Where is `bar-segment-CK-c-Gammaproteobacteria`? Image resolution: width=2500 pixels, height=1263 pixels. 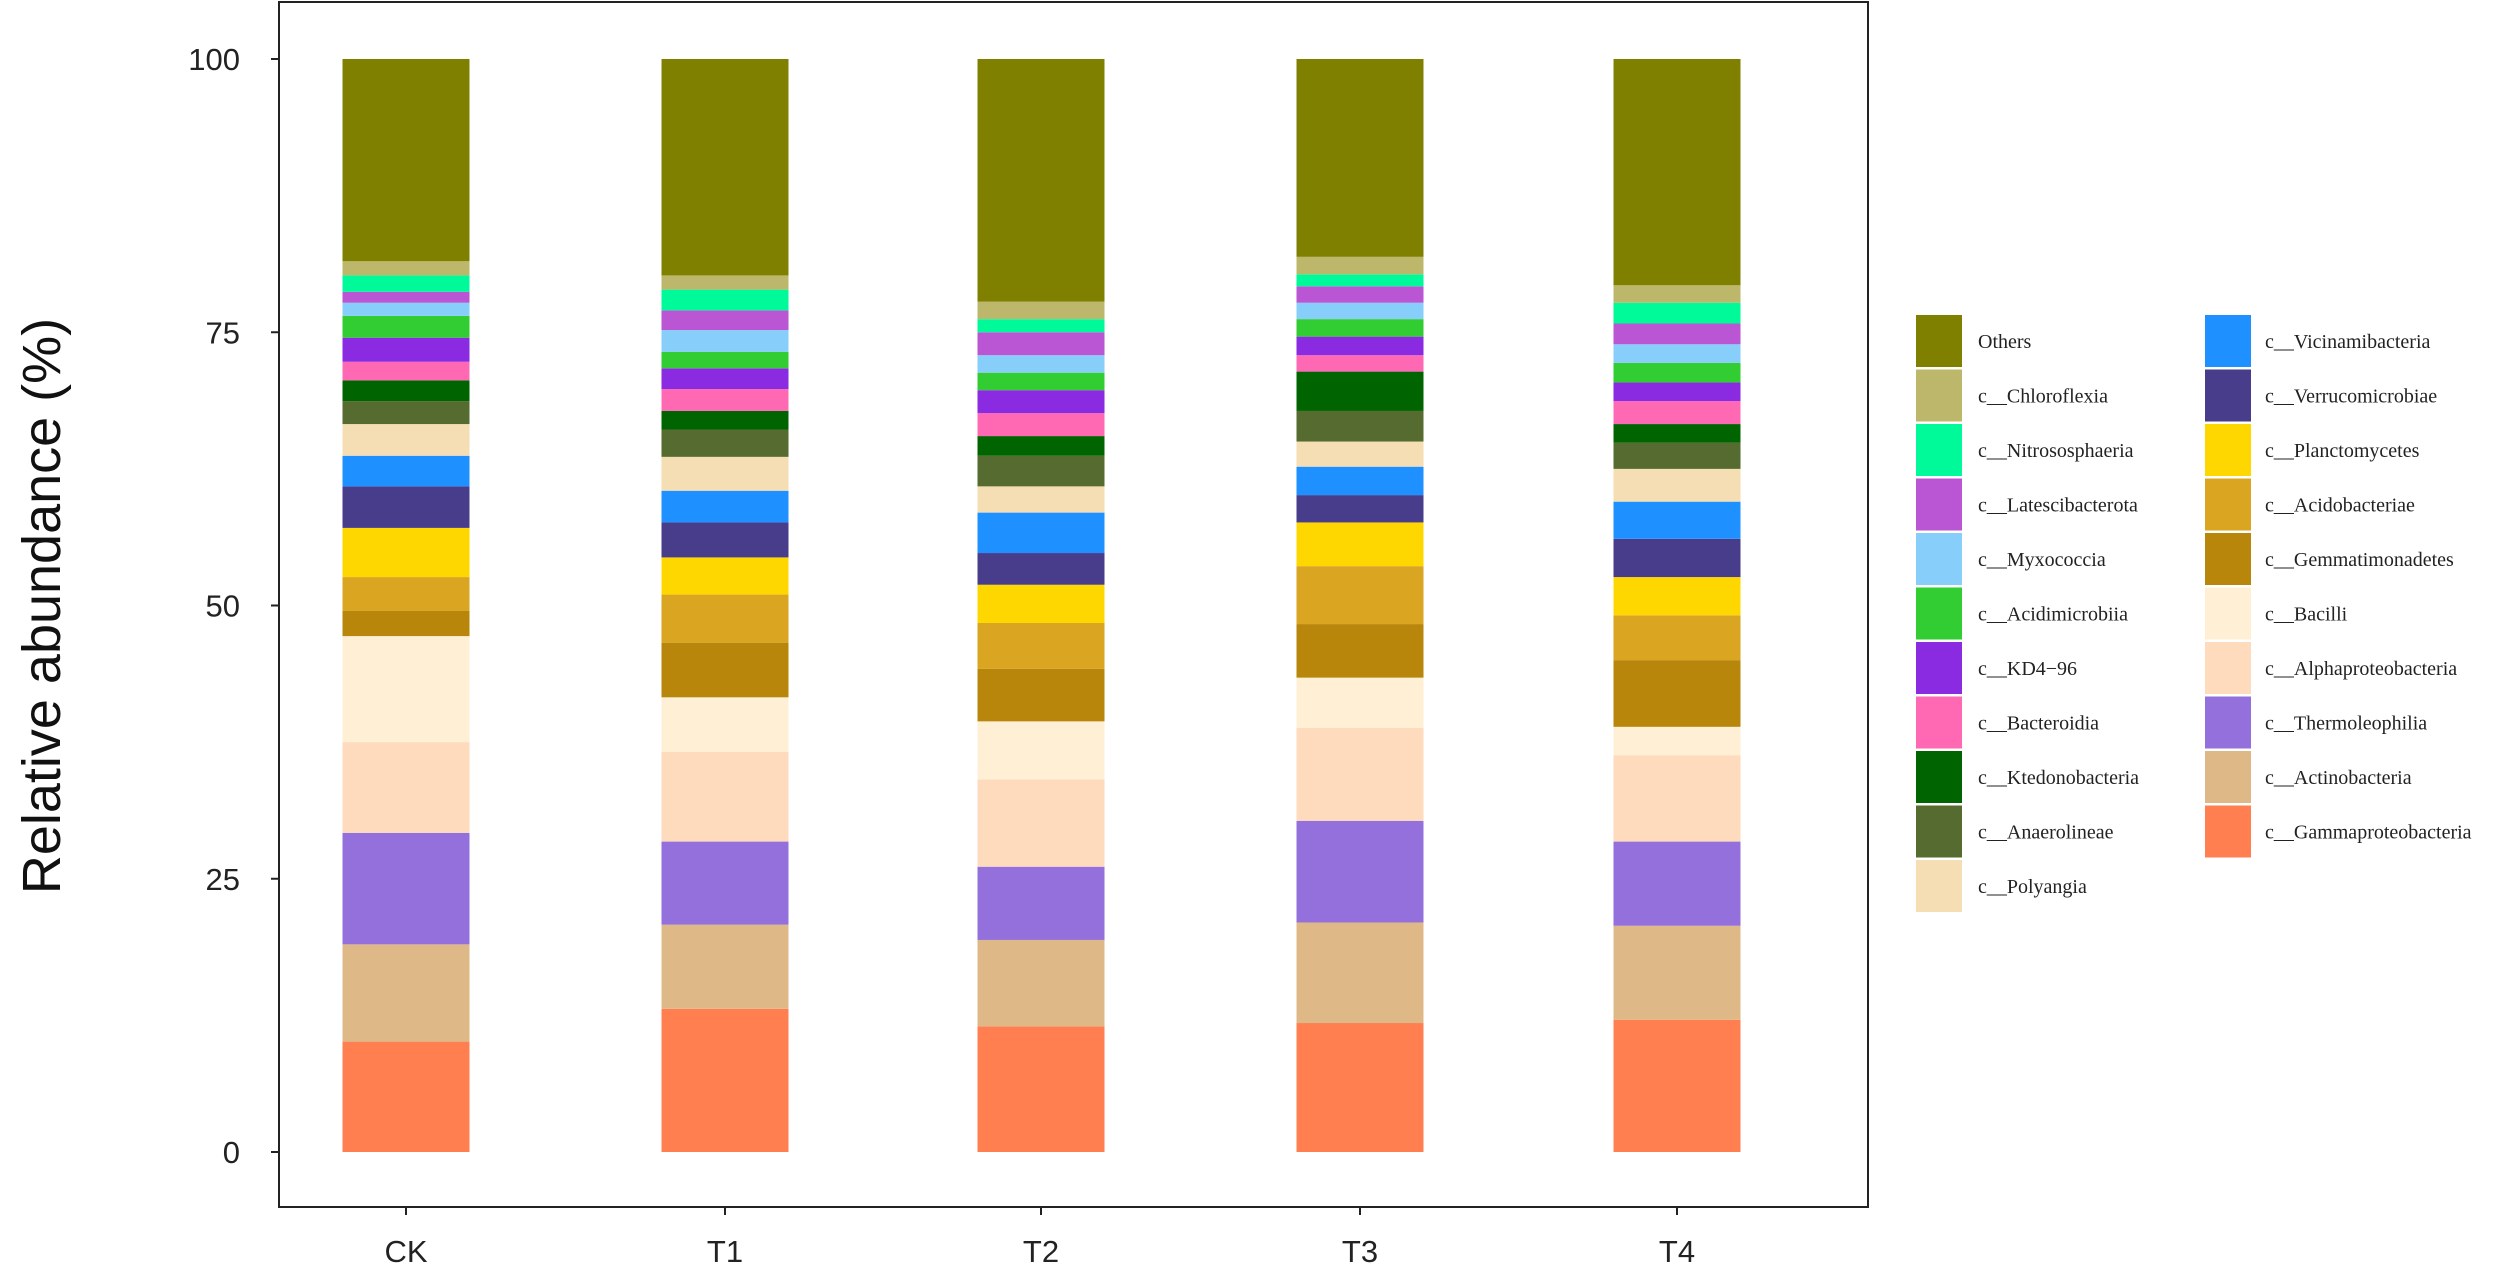 bar-segment-CK-c-Gammaproteobacteria is located at coordinates (406, 1096).